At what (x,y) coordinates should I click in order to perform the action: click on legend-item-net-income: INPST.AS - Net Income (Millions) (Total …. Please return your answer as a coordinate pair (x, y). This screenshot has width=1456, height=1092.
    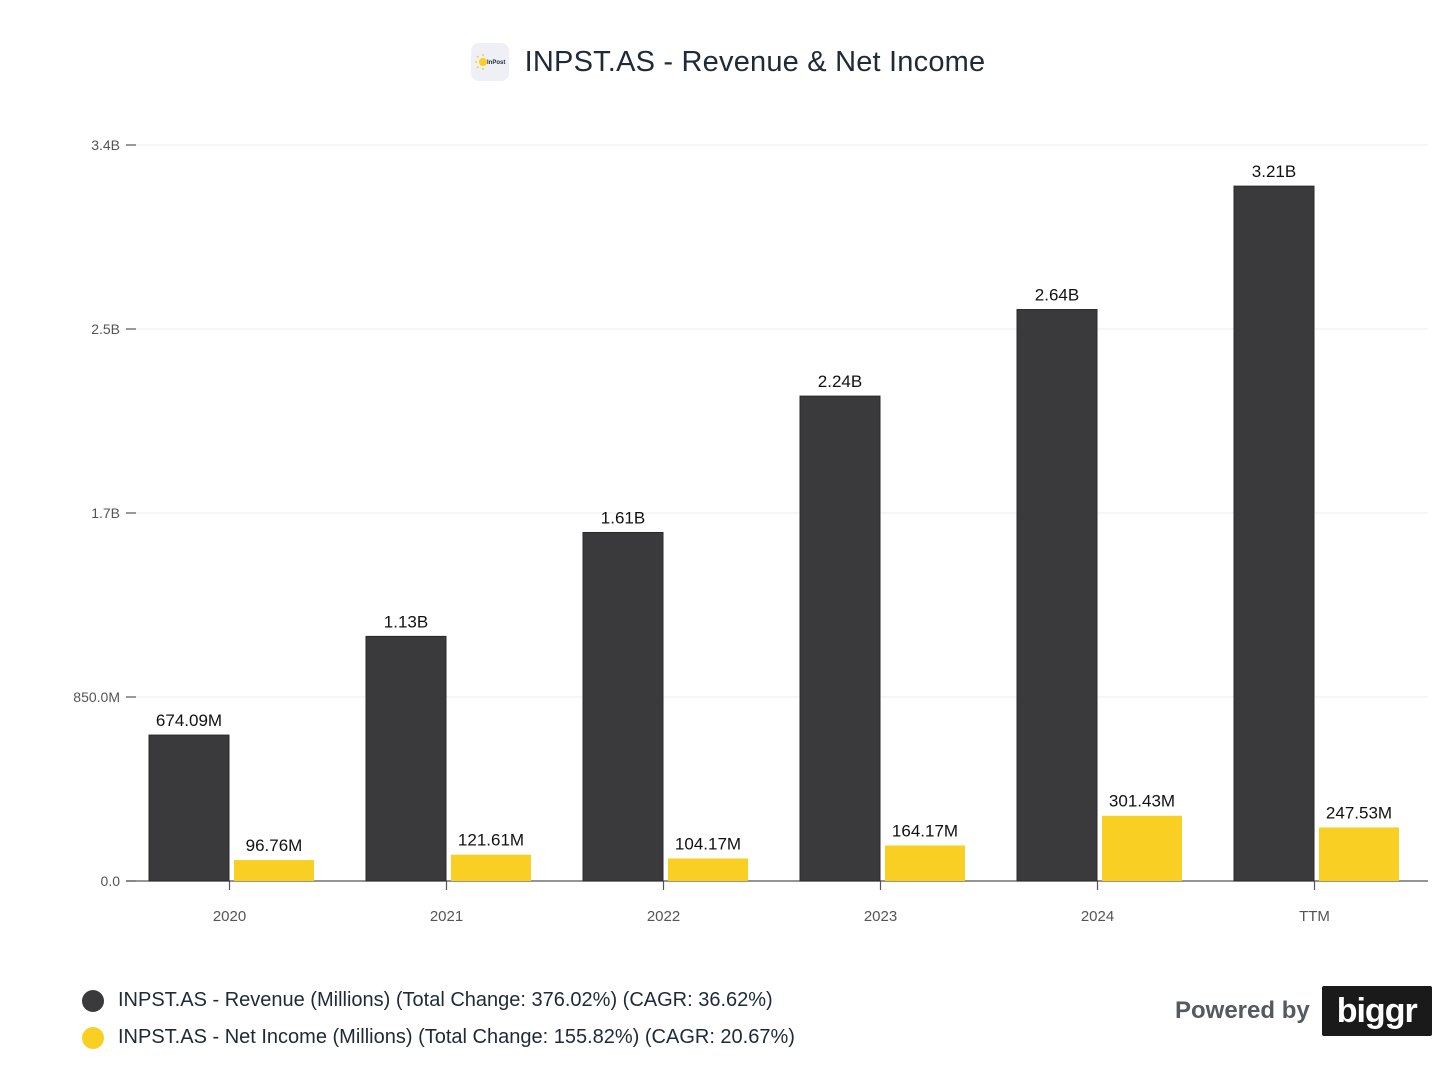
    Looking at the image, I should click on (438, 1037).